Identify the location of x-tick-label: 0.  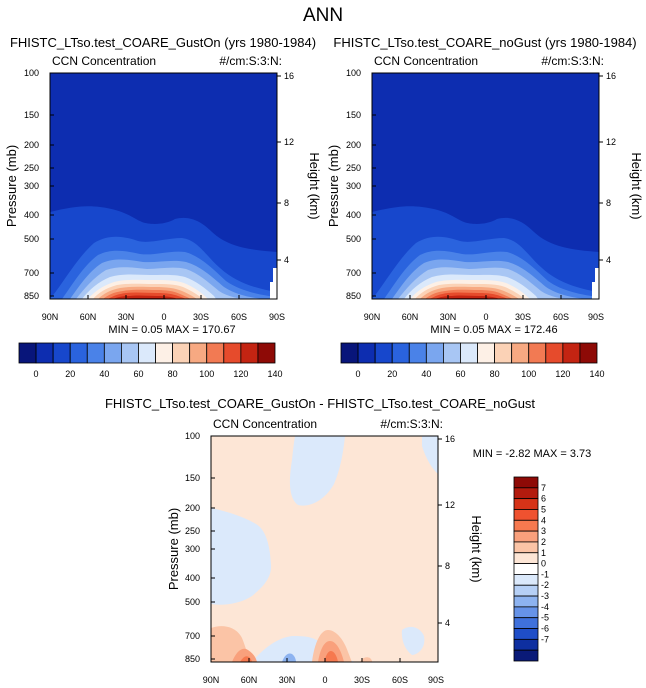
(324, 680).